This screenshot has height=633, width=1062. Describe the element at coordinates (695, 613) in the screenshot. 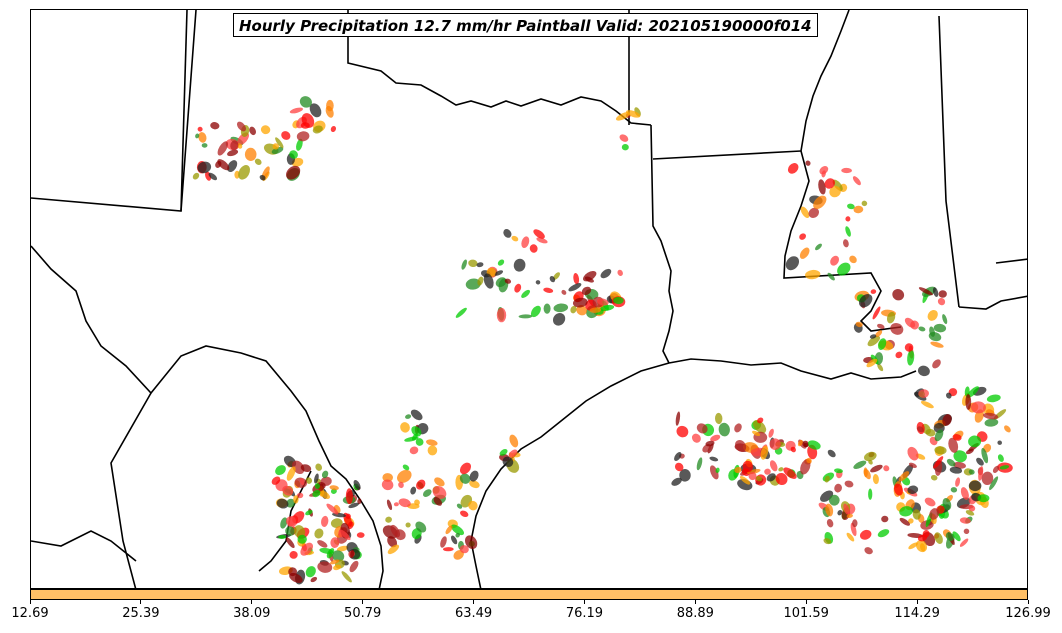

I see `colorbar-tick-label: 88.89` at that location.